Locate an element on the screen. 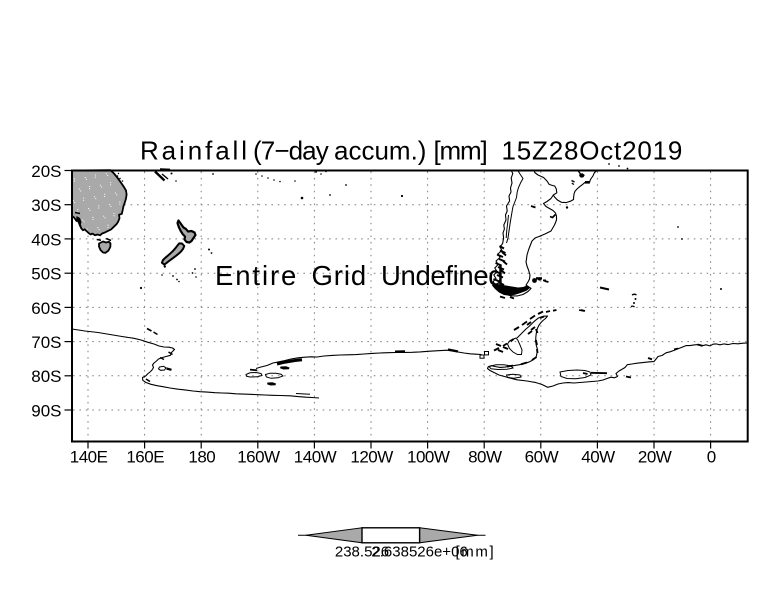  svg-text: 40S is located at coordinates (46, 239).